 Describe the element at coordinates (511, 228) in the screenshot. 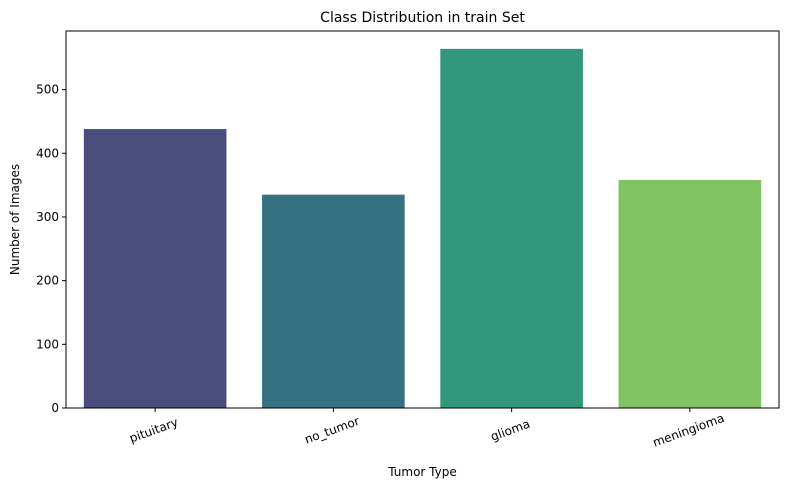

I see `bar-glioma` at that location.